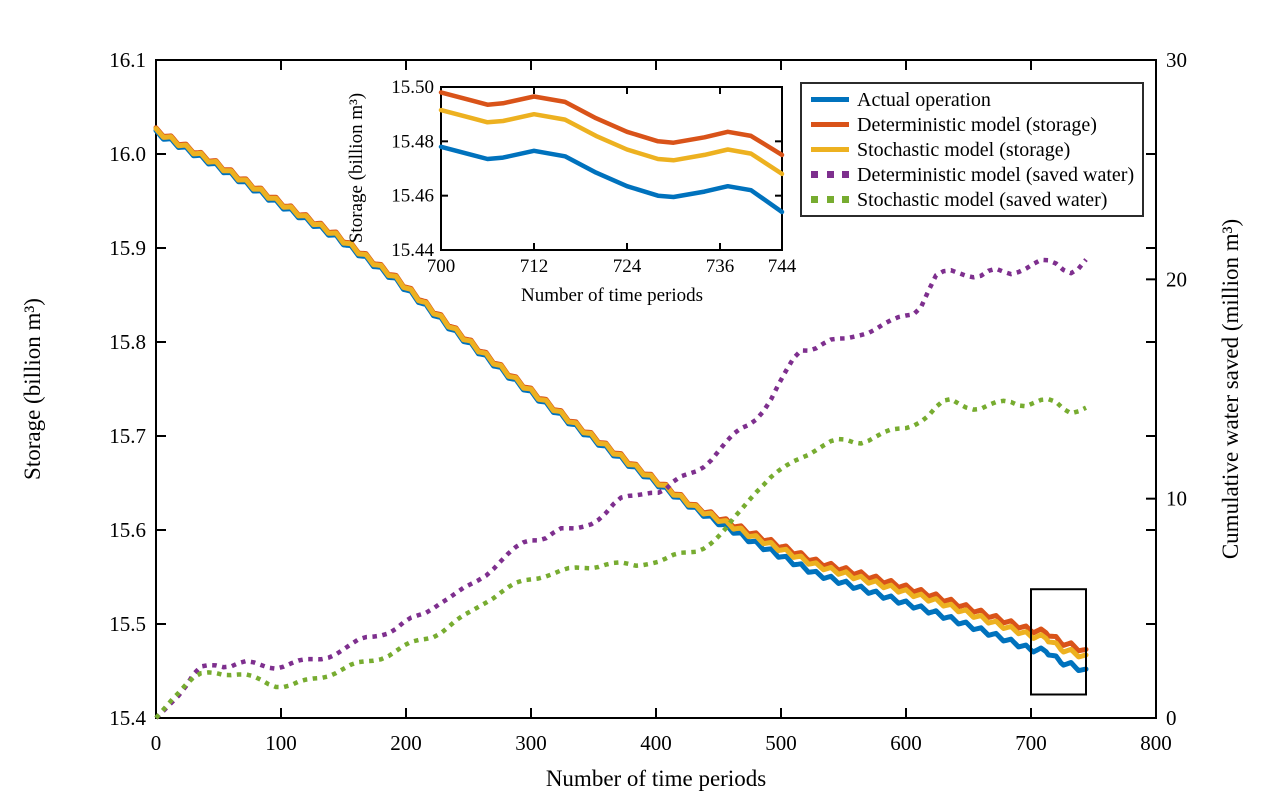 This screenshot has width=1278, height=809. Describe the element at coordinates (1230, 389) in the screenshot. I see `y-axis-label-right: Cumulative water saved (million m³)` at that location.